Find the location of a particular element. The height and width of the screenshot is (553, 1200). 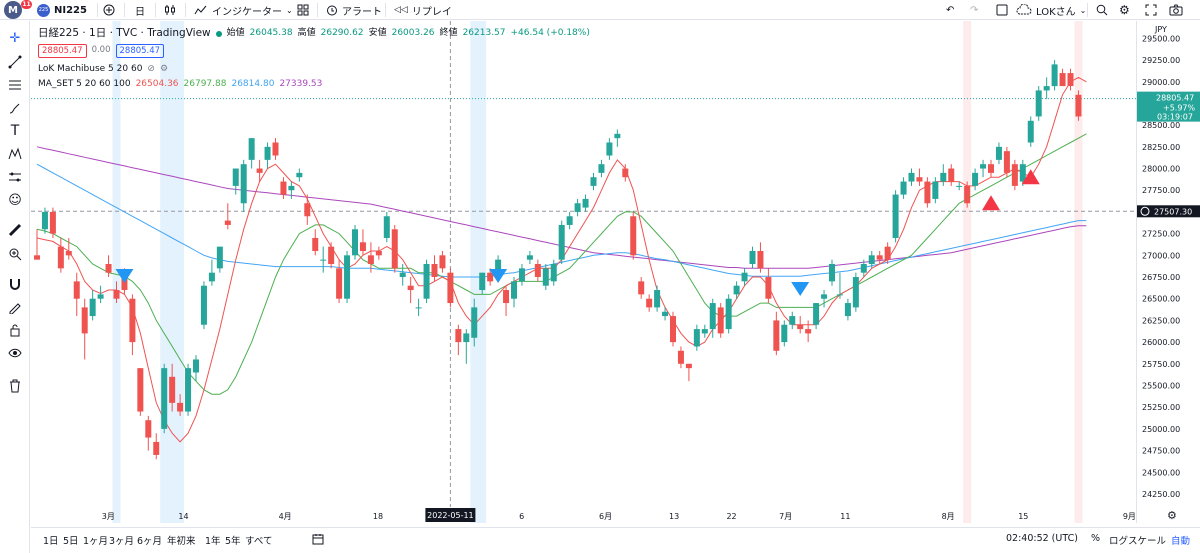

emoji-tool: ☺ is located at coordinates (15, 200).